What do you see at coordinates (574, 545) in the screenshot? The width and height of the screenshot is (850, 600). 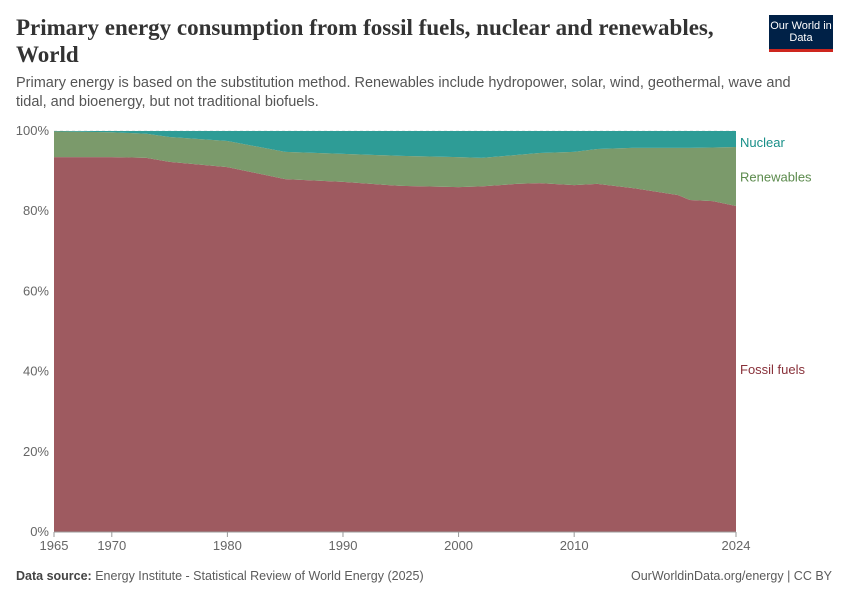 I see `x-tick-label: 2010` at bounding box center [574, 545].